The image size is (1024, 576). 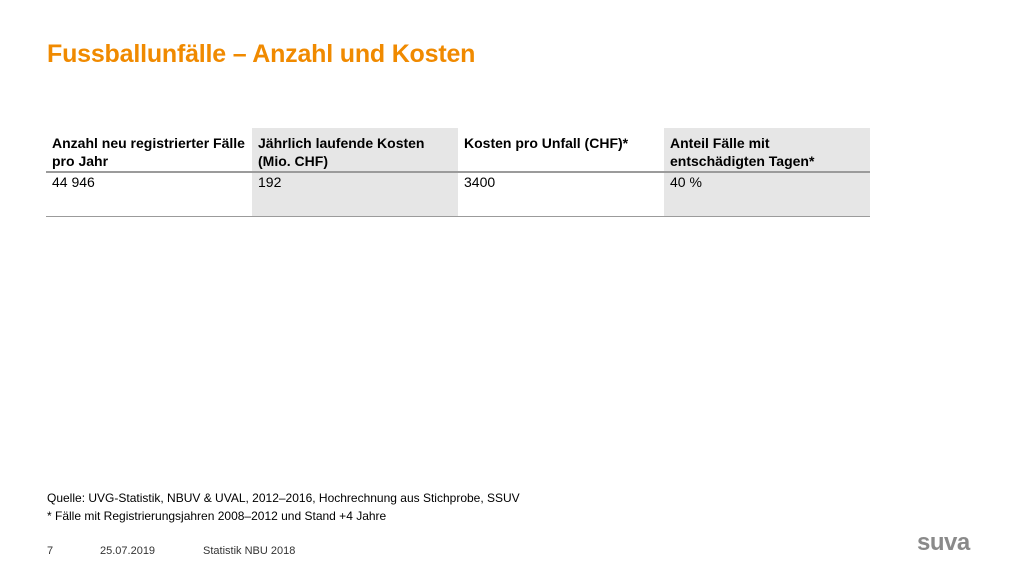 I want to click on footer-date: 25.07.2019, so click(x=128, y=551).